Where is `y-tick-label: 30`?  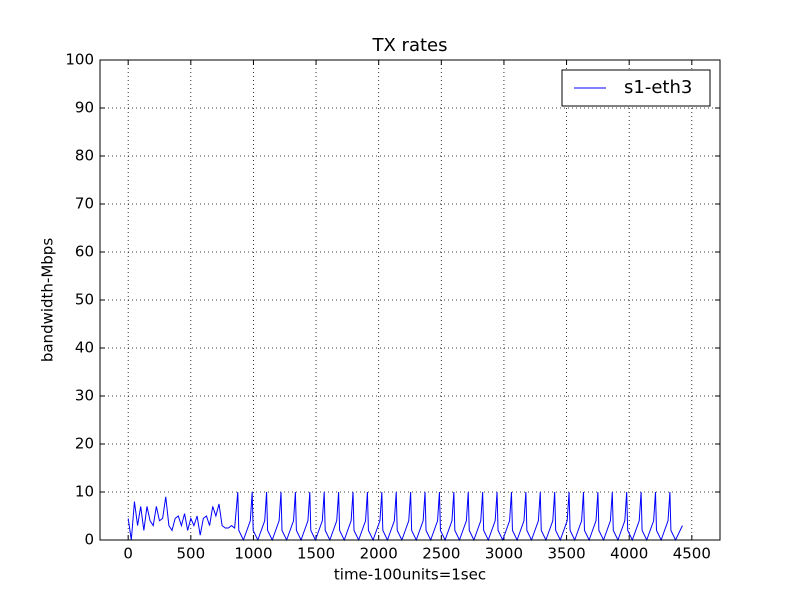 y-tick-label: 30 is located at coordinates (84, 396).